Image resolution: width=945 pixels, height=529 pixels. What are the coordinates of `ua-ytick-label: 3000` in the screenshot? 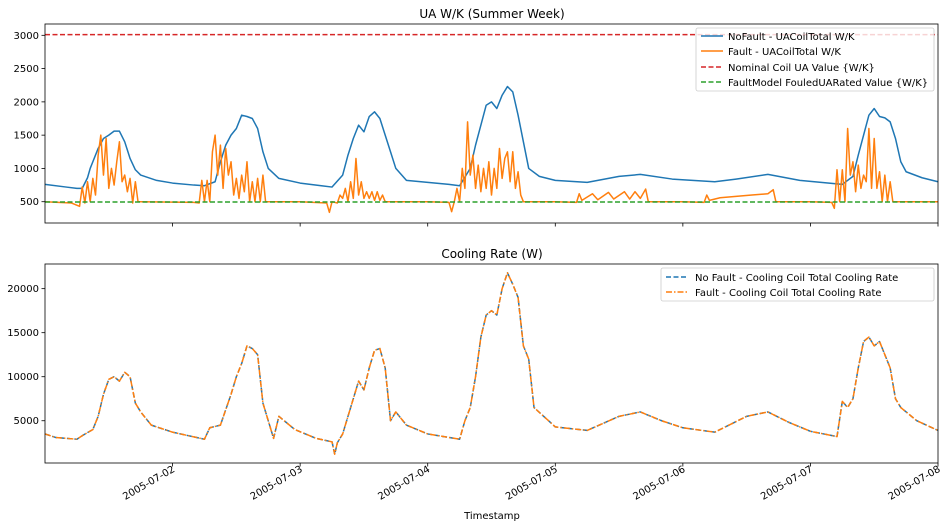 It's located at (26, 36).